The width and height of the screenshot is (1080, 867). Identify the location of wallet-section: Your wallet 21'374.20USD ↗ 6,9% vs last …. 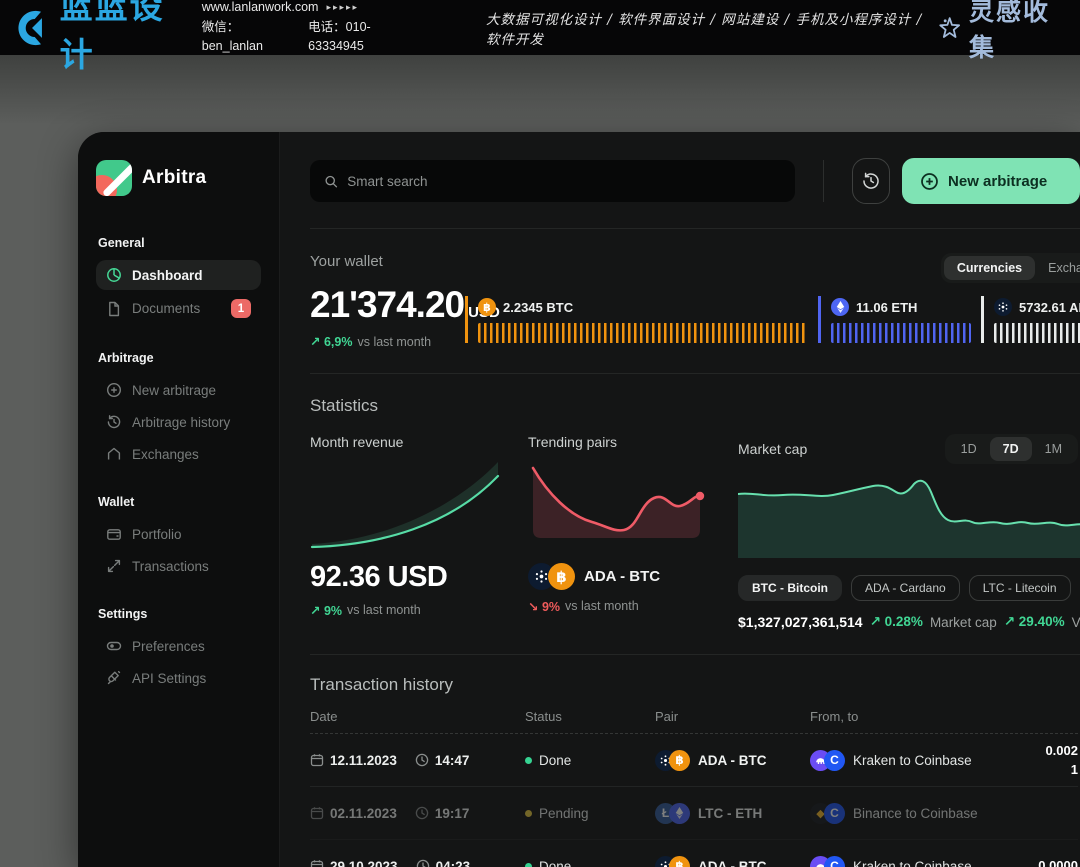
(695, 301).